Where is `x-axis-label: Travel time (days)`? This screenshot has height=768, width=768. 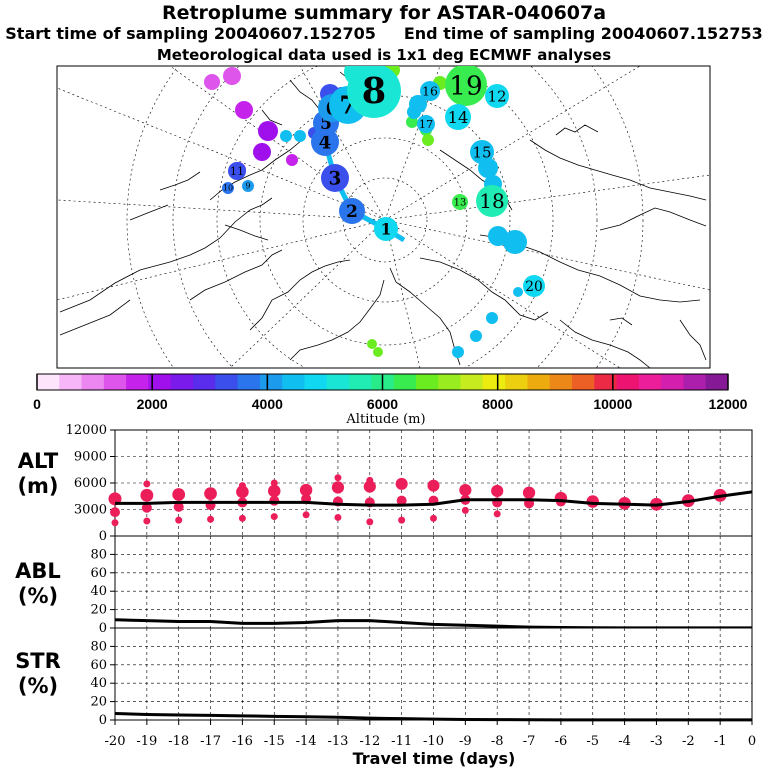
x-axis-label: Travel time (days) is located at coordinates (434, 758).